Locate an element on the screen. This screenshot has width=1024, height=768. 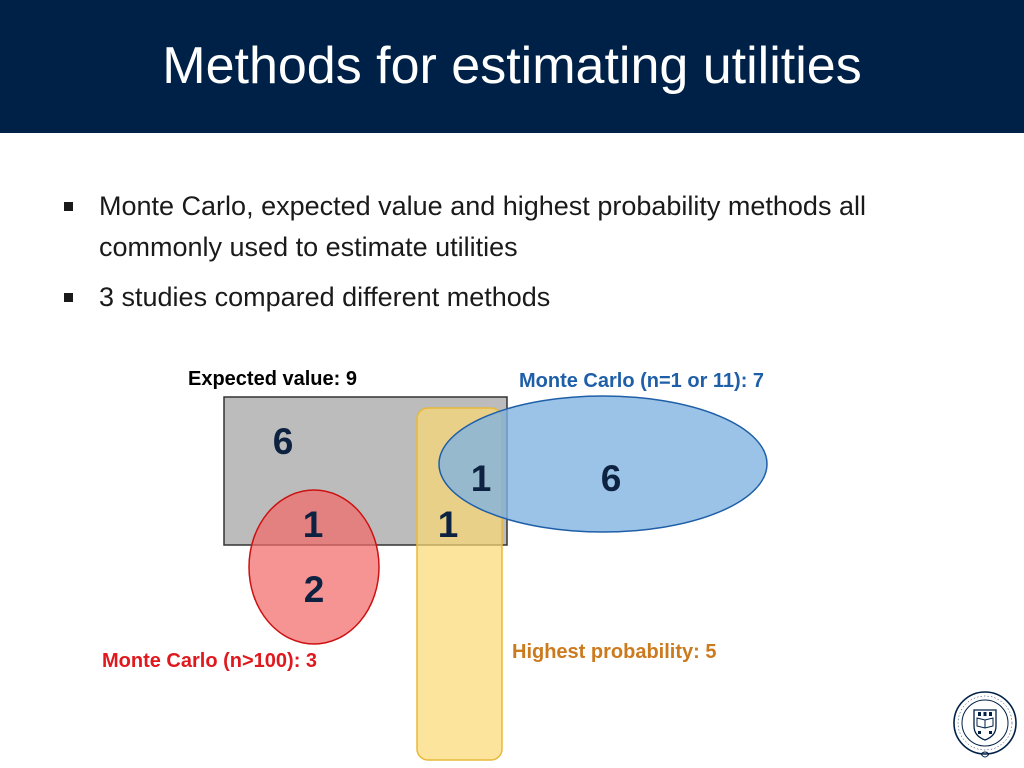
count-mc-small-only: 6 is located at coordinates (611, 478).